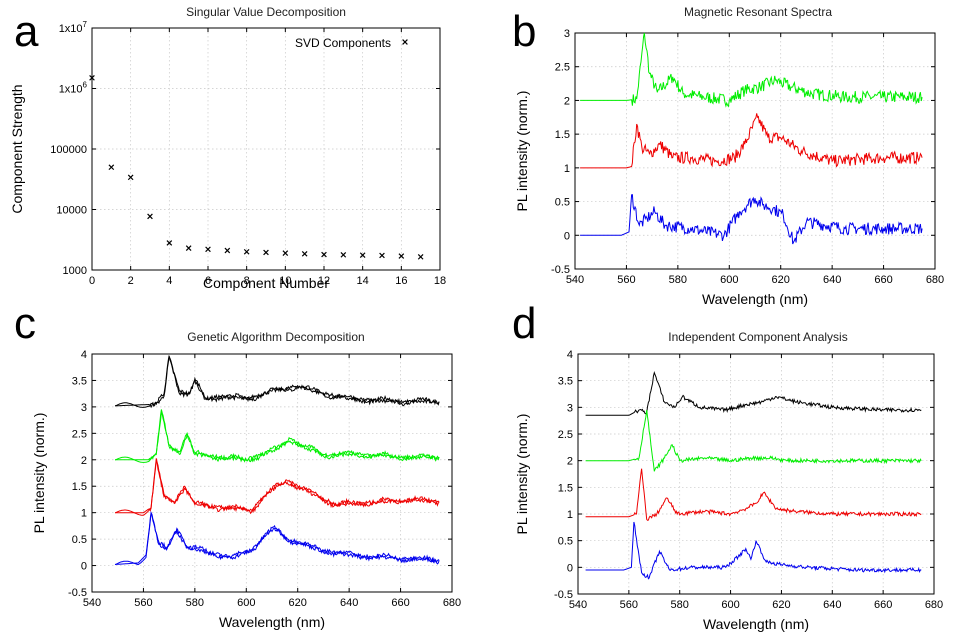 The width and height of the screenshot is (962, 638). I want to click on panel-b-frame, so click(755, 151).